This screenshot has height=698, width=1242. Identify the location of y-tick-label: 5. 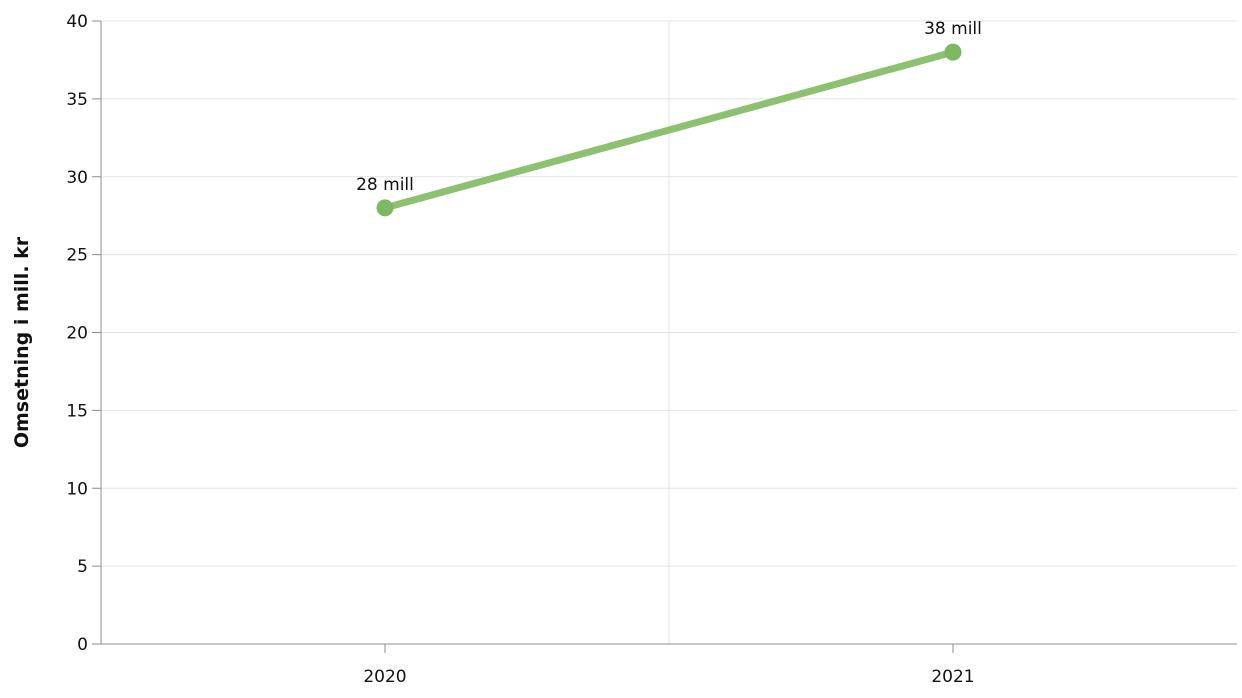
(82, 567).